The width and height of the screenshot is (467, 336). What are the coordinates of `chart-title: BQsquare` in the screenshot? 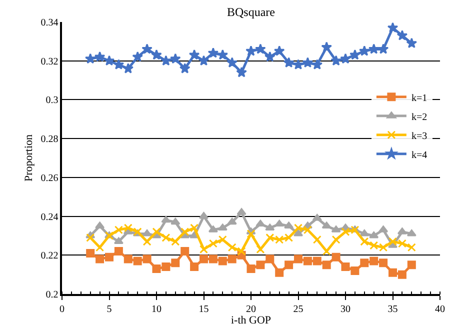 It's located at (251, 11).